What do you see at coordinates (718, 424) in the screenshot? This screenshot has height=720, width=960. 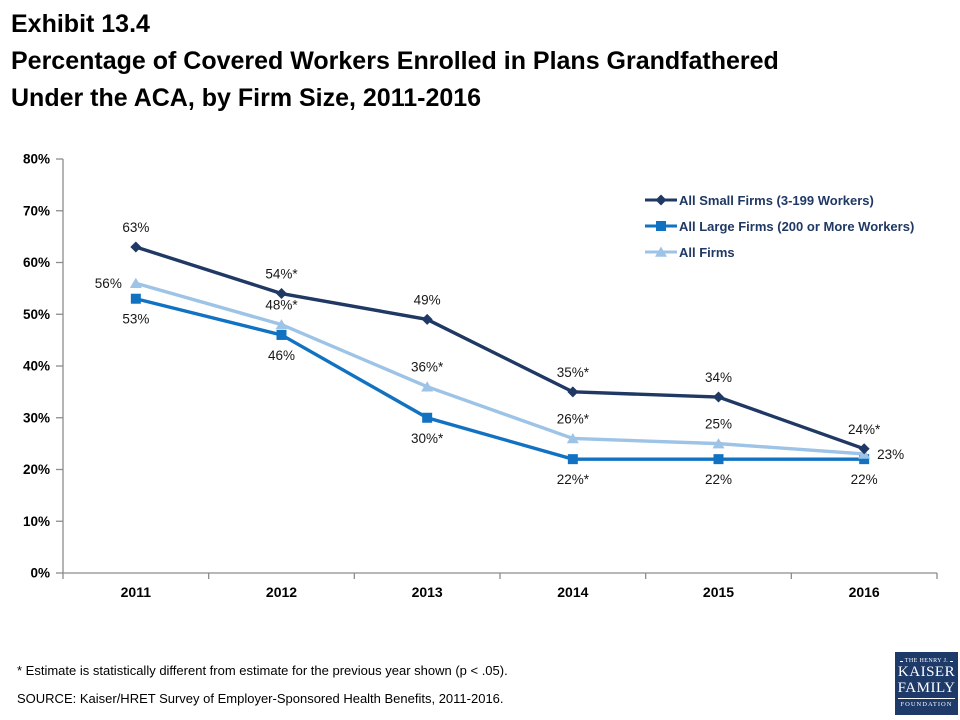 I see `data-point-label: 25%` at bounding box center [718, 424].